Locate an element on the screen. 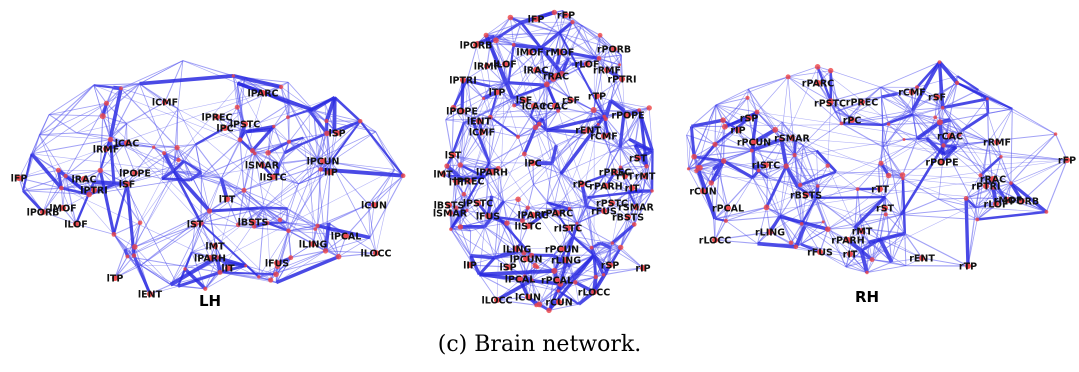 The width and height of the screenshot is (1079, 372). region-node-lpcun is located at coordinates (526, 259).